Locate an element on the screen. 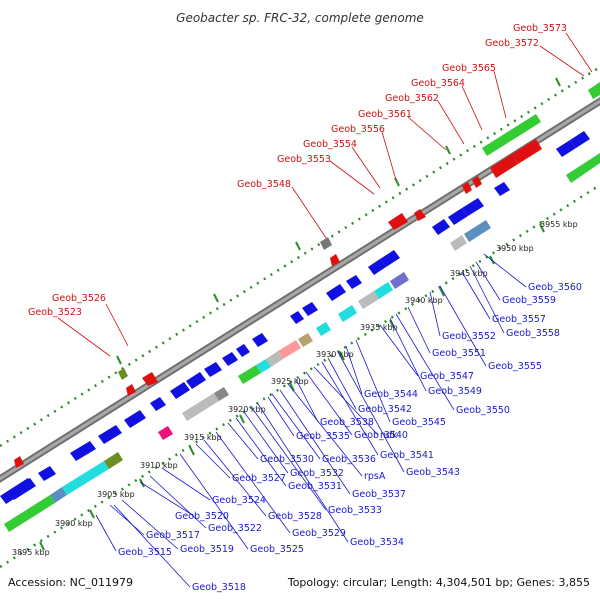  gene-label: Geob_3527 is located at coordinates (259, 478).